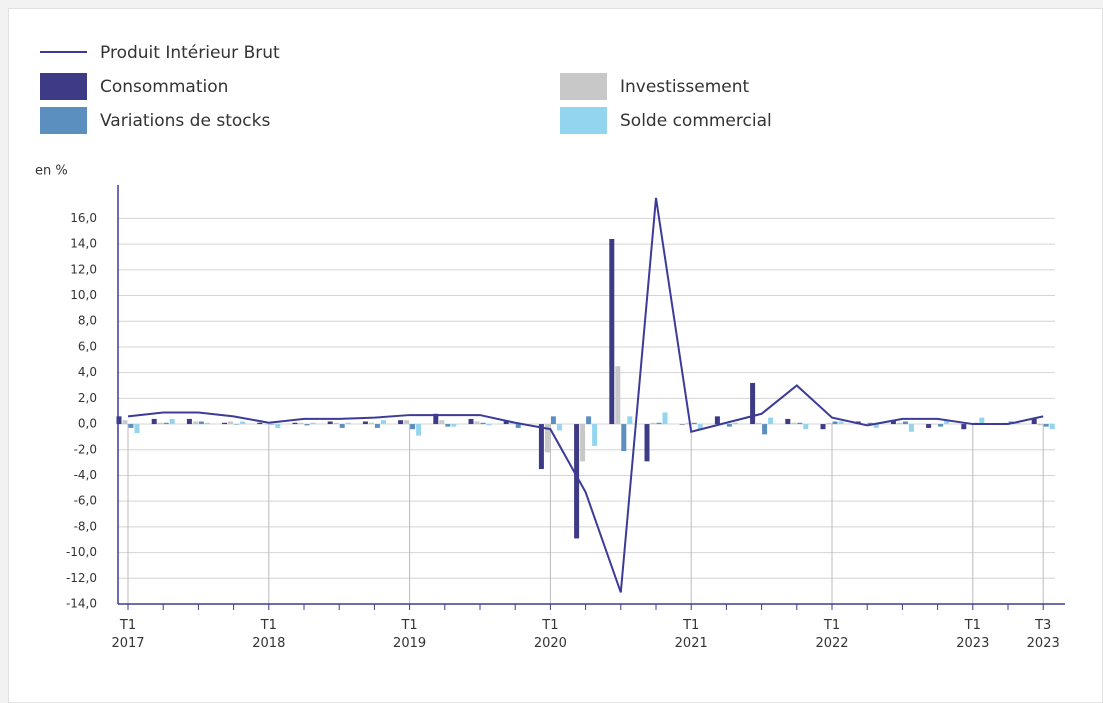  What do you see at coordinates (85, 501) in the screenshot?
I see `y-tick-label: -6,0` at bounding box center [85, 501].